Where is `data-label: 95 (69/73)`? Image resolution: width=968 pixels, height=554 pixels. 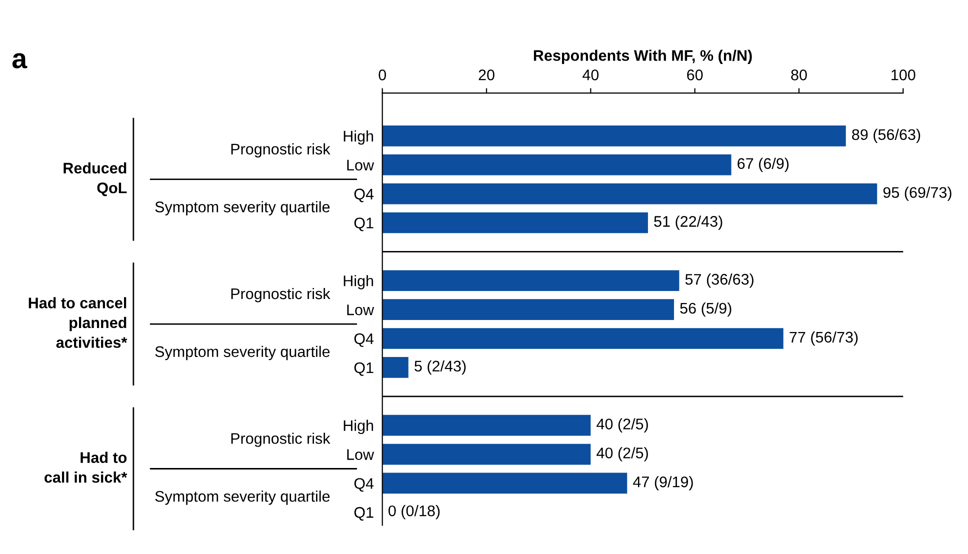 data-label: 95 (69/73) is located at coordinates (917, 193).